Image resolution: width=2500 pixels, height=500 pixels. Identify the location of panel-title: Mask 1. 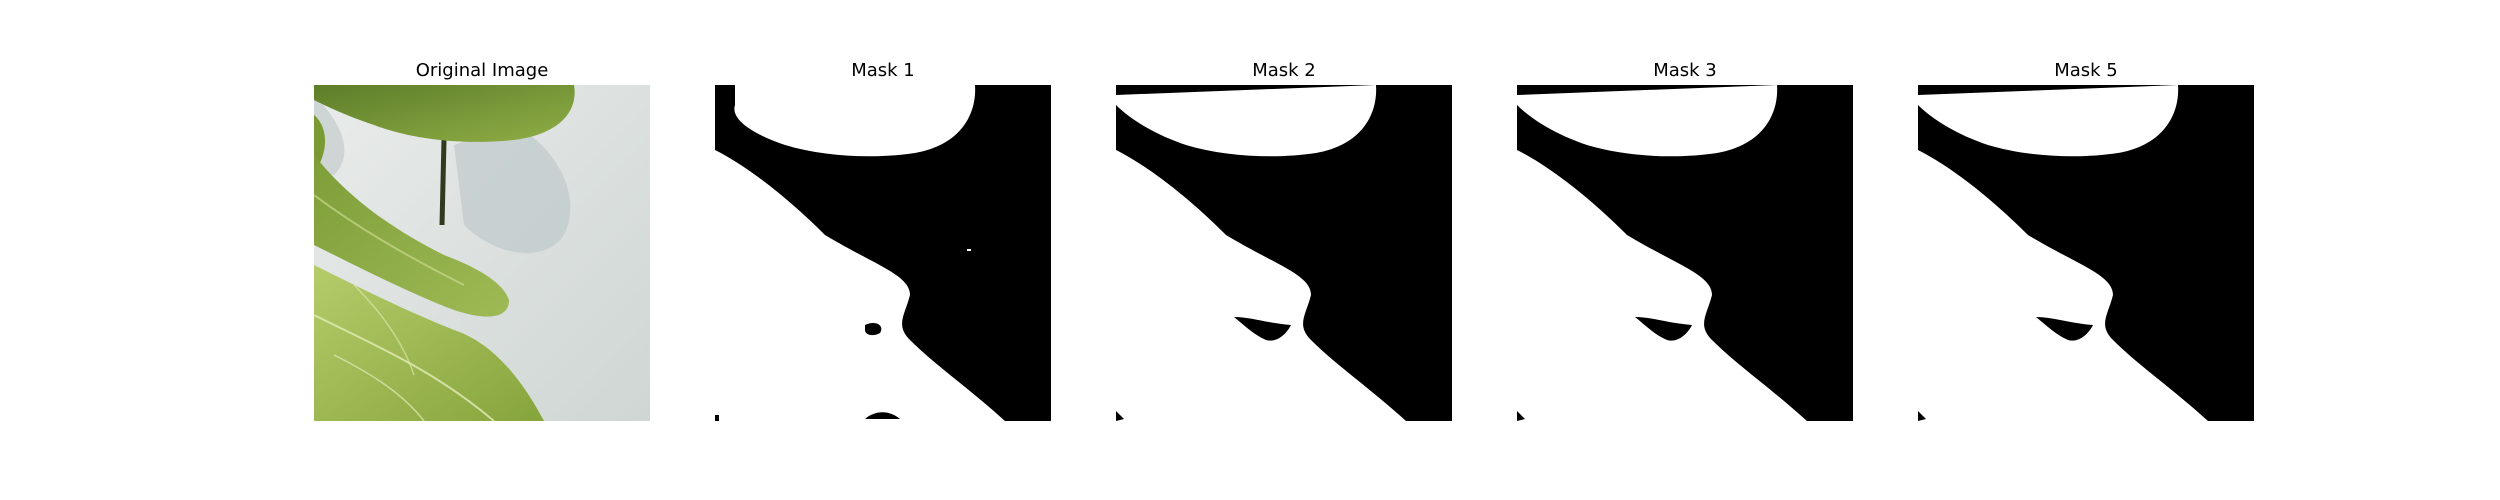
(883, 71).